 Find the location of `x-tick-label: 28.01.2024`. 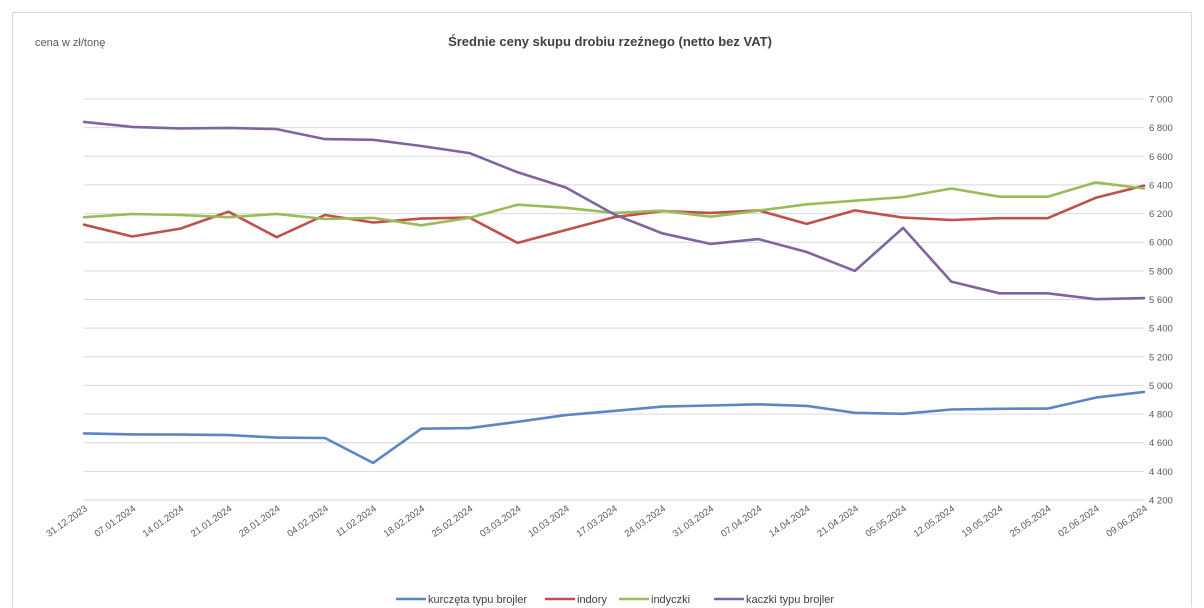

x-tick-label: 28.01.2024 is located at coordinates (259, 521).